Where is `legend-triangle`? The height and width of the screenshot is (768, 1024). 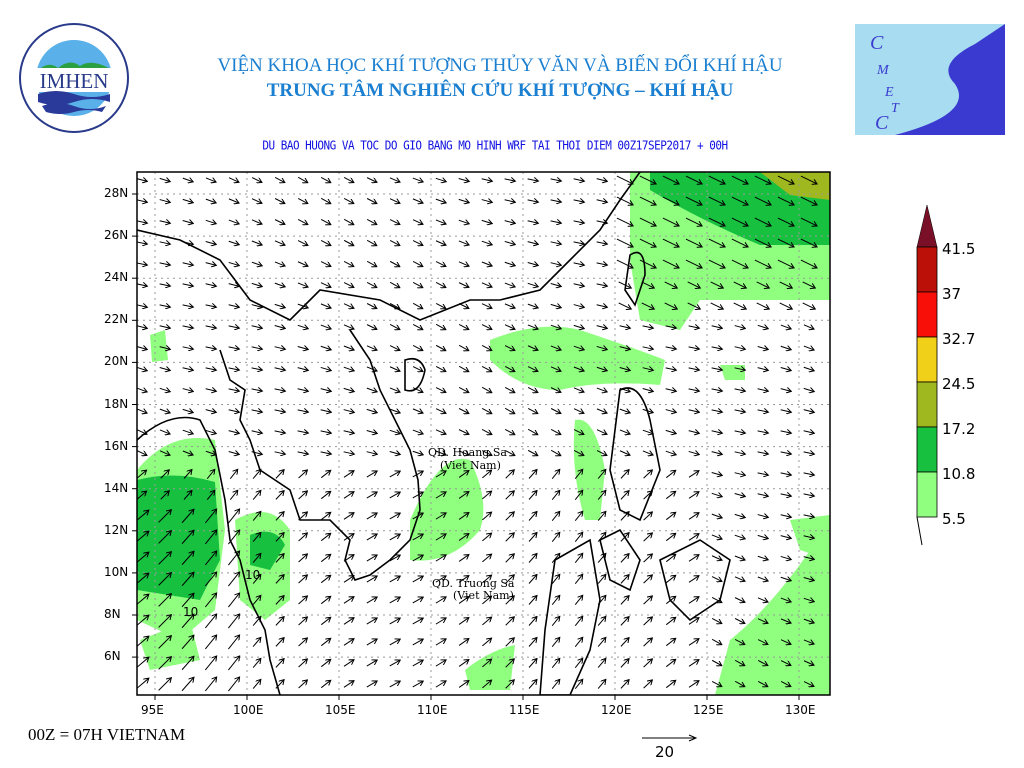
legend-triangle is located at coordinates (927, 226).